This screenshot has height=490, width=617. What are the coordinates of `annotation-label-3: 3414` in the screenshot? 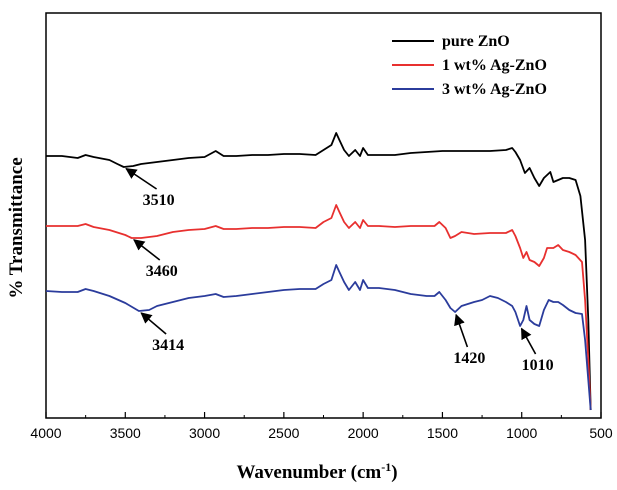 It's located at (168, 345).